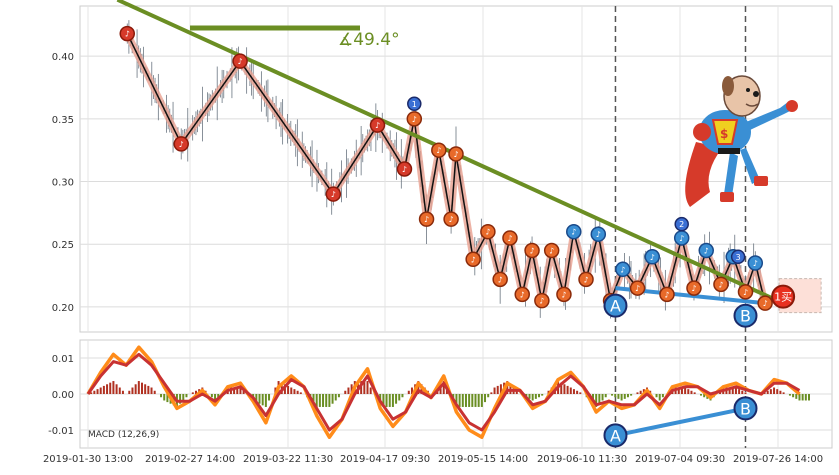 Image resolution: width=839 pixels, height=475 pixels. I want to click on superhero-dog-icon: $, so click(741, 141).